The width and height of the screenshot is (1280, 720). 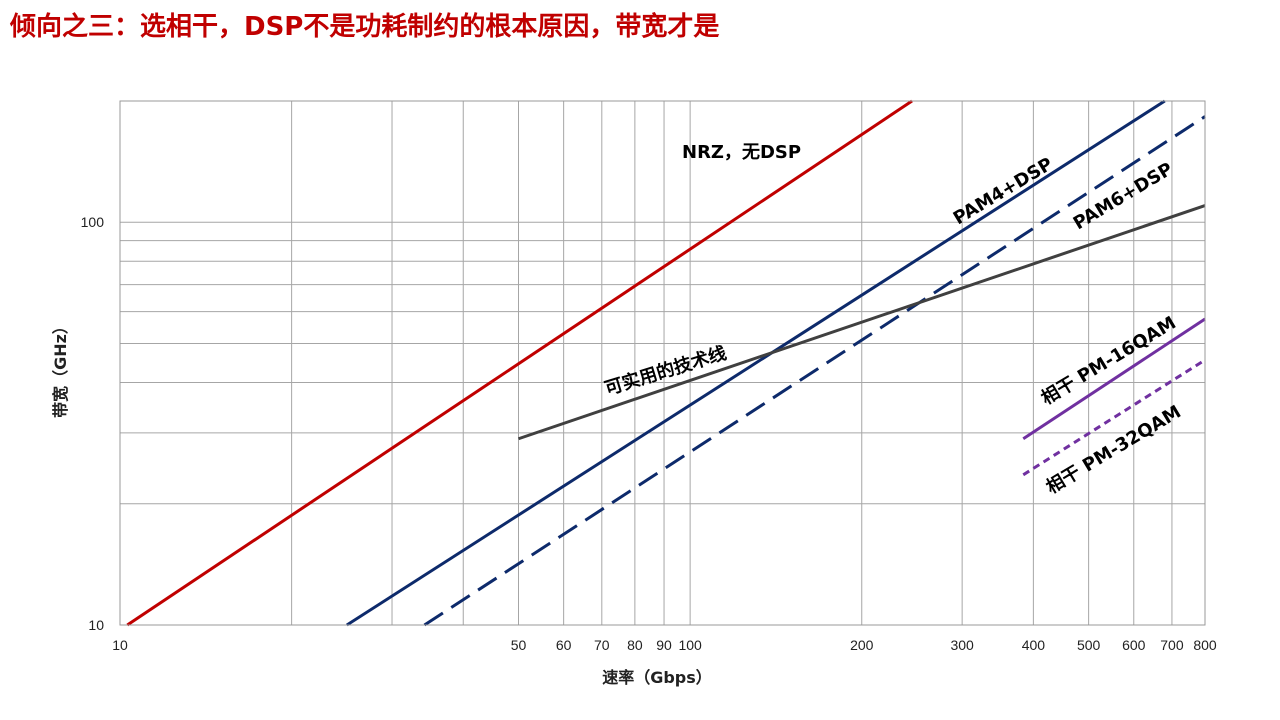 I want to click on x-tick-label: 100, so click(x=690, y=645).